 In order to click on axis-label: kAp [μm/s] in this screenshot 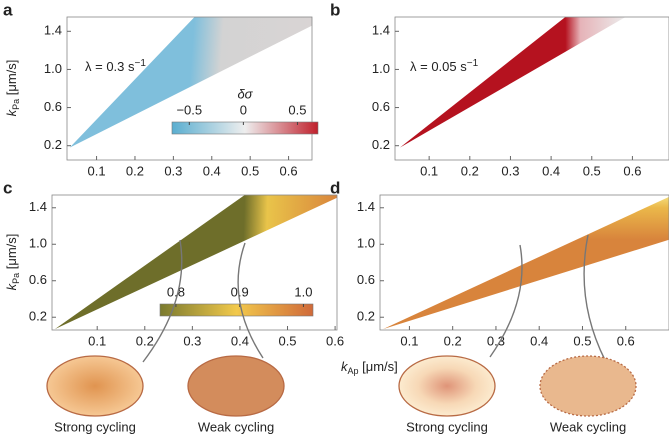, I will do `click(369, 367)`.